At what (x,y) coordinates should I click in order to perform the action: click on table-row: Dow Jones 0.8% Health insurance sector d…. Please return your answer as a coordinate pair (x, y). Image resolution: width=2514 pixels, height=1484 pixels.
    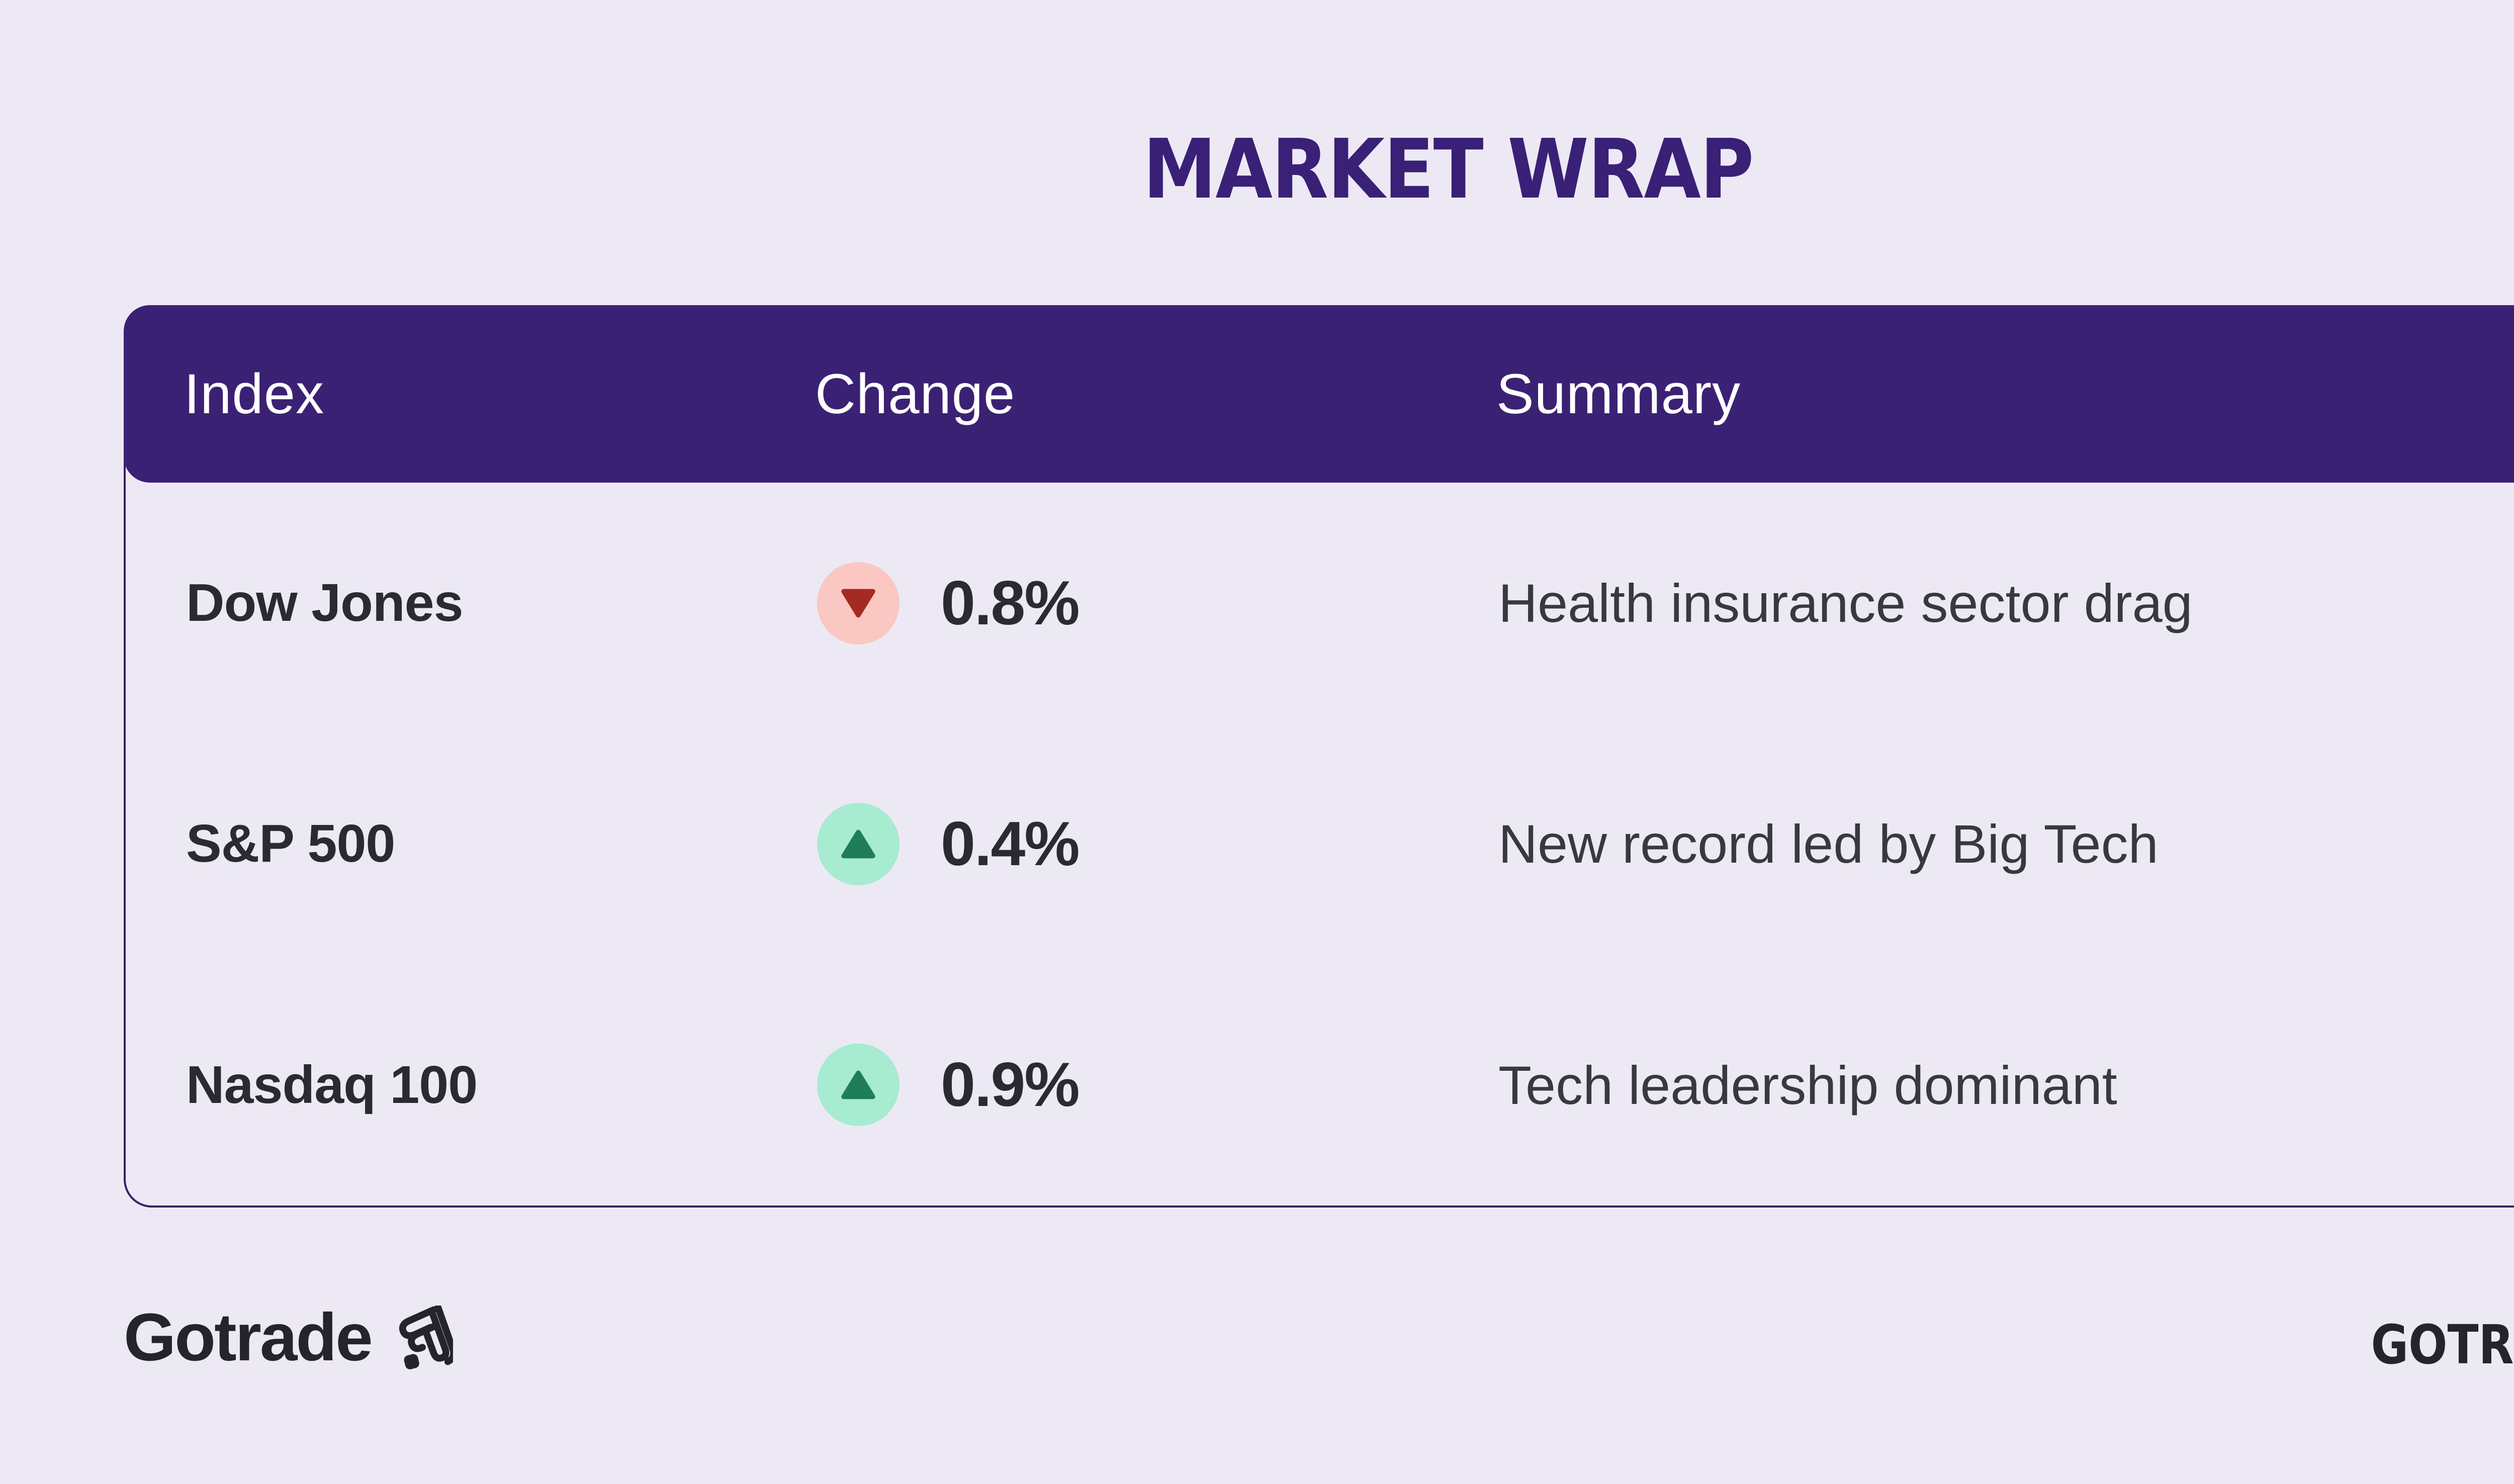
    Looking at the image, I should click on (1350, 603).